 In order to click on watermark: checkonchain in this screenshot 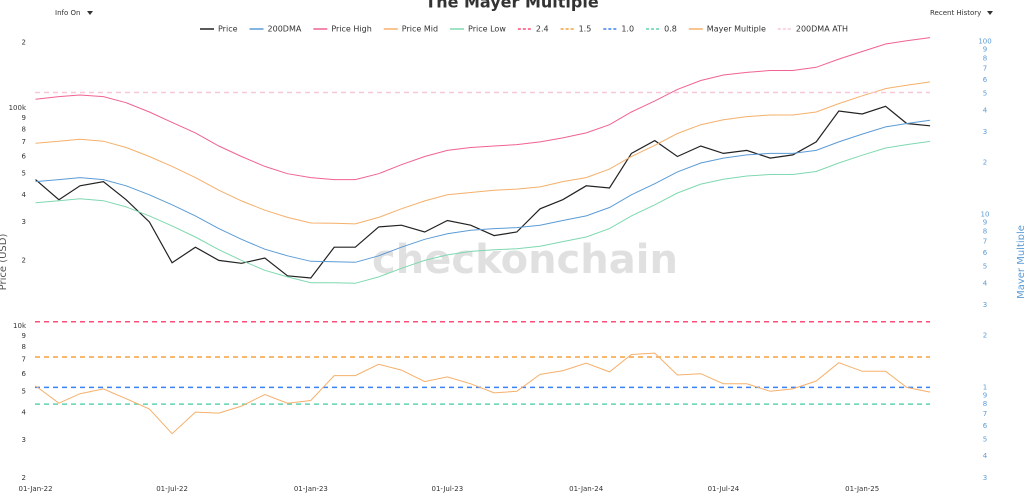, I will do `click(525, 260)`.